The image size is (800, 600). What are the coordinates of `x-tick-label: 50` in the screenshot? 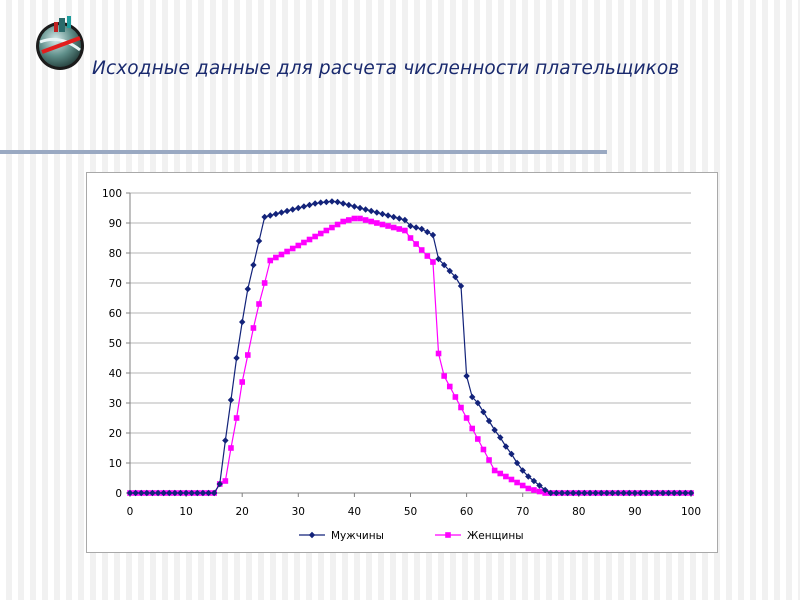 It's located at (410, 512).